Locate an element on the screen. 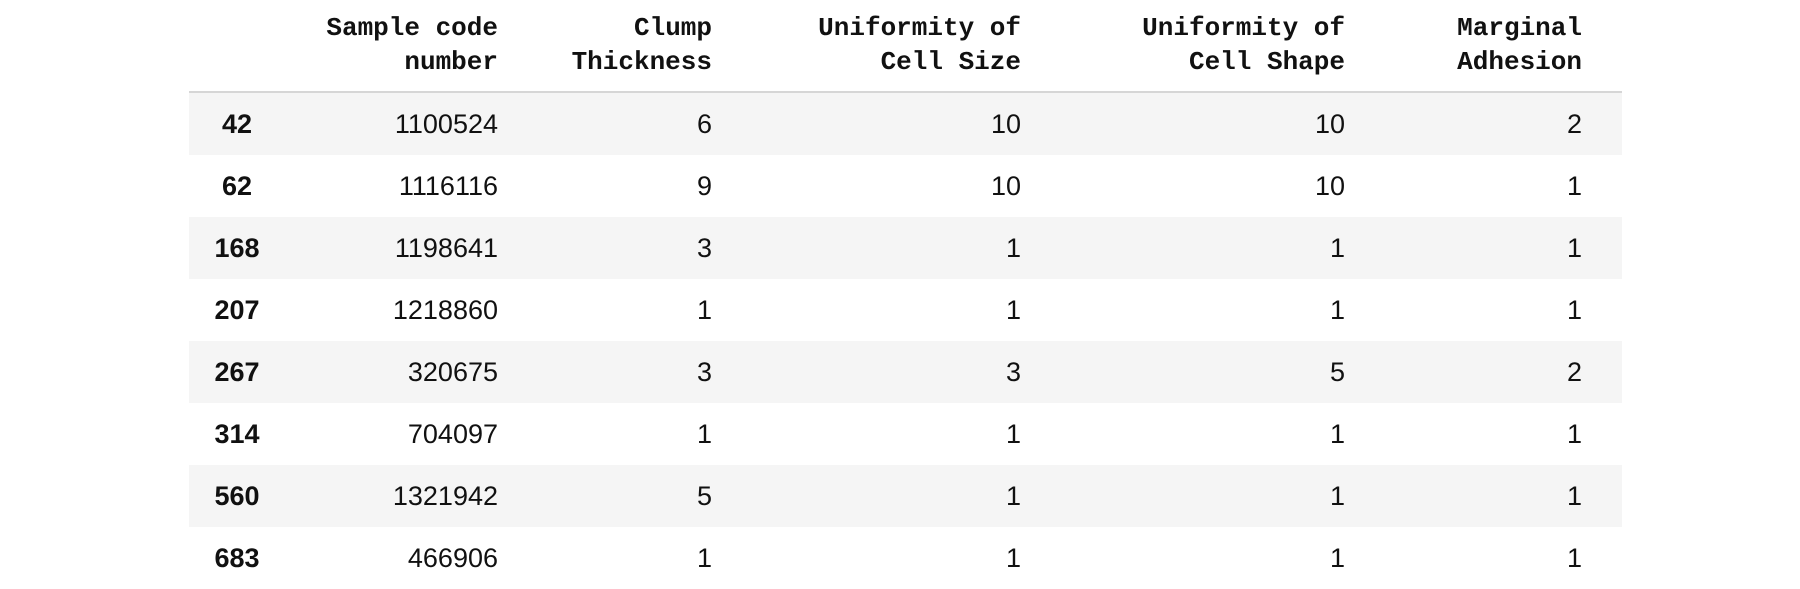  table-row: 683 466906 1 1 1 1 is located at coordinates (905, 558).